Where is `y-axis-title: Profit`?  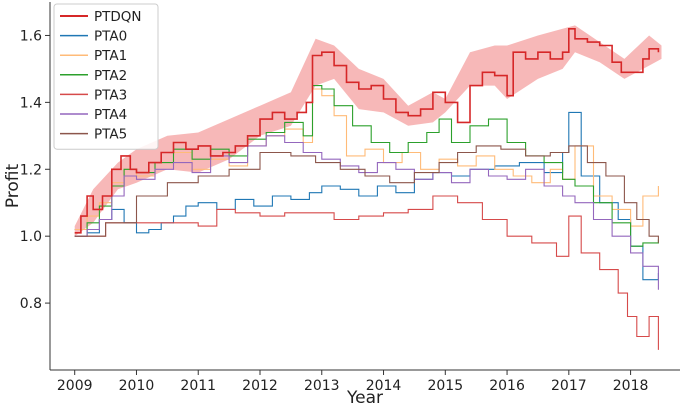
y-axis-title: Profit is located at coordinates (13, 185).